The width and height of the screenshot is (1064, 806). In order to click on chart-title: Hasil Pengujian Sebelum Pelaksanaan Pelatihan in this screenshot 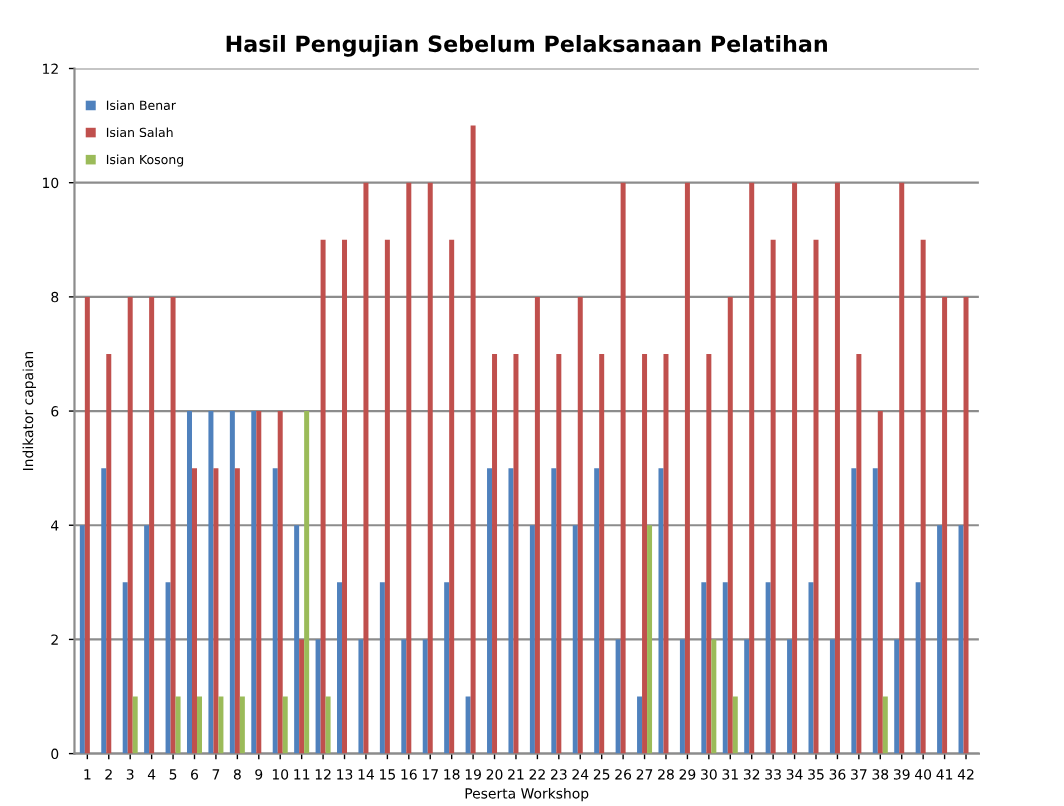, I will do `click(526, 45)`.